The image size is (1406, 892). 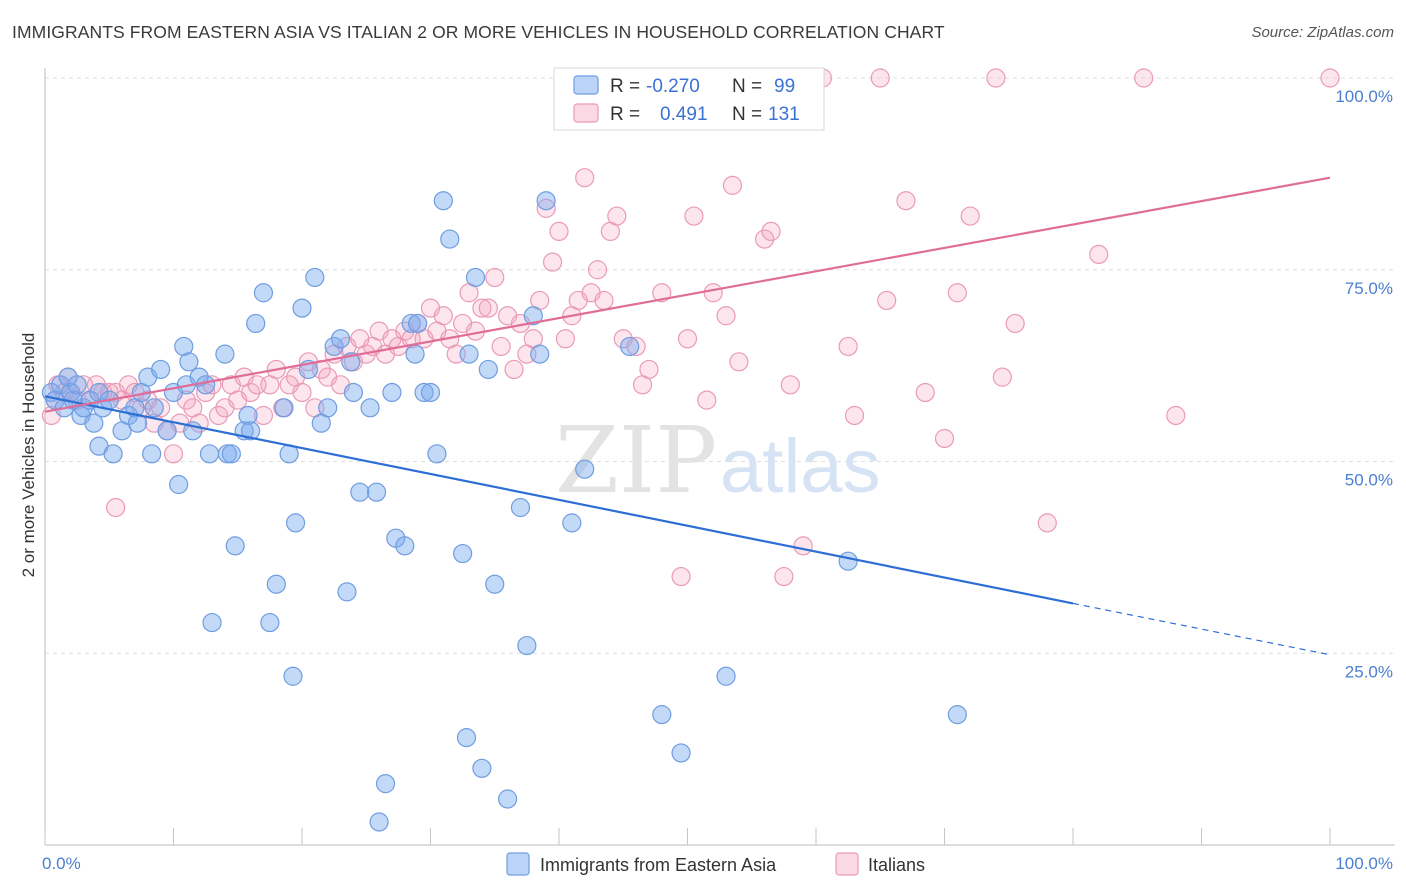 What do you see at coordinates (28, 455) in the screenshot?
I see `y-axis-label: 2 or more Vehicles in Household` at bounding box center [28, 455].